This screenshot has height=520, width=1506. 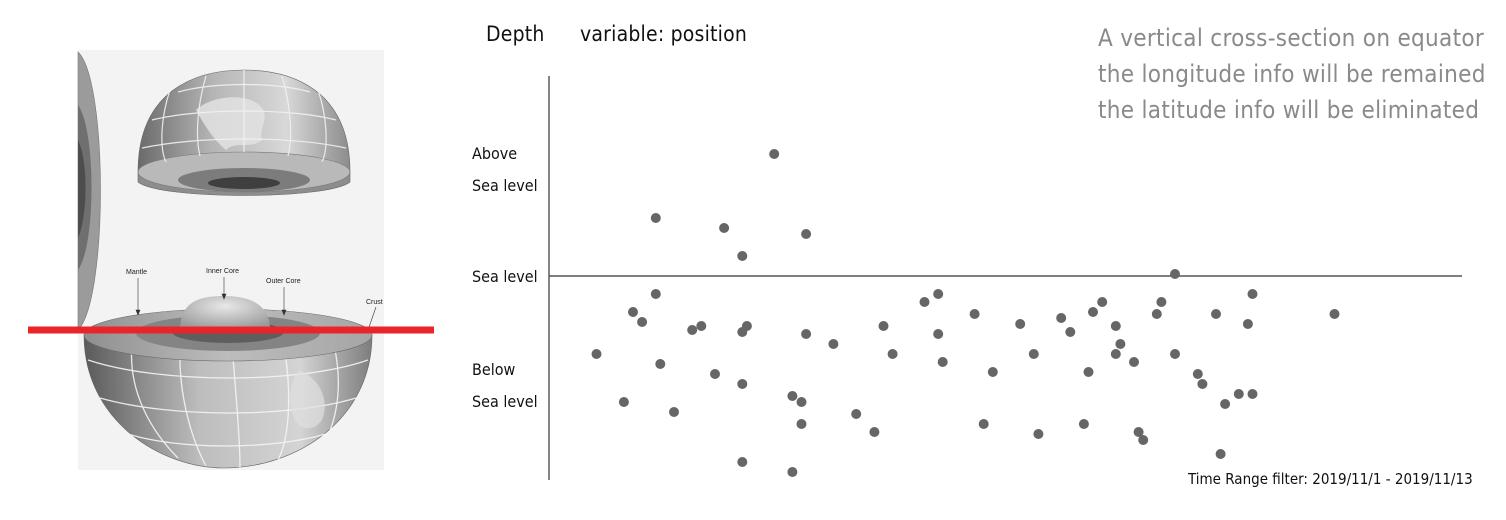 What do you see at coordinates (244, 132) in the screenshot?
I see `upper-hemisphere` at bounding box center [244, 132].